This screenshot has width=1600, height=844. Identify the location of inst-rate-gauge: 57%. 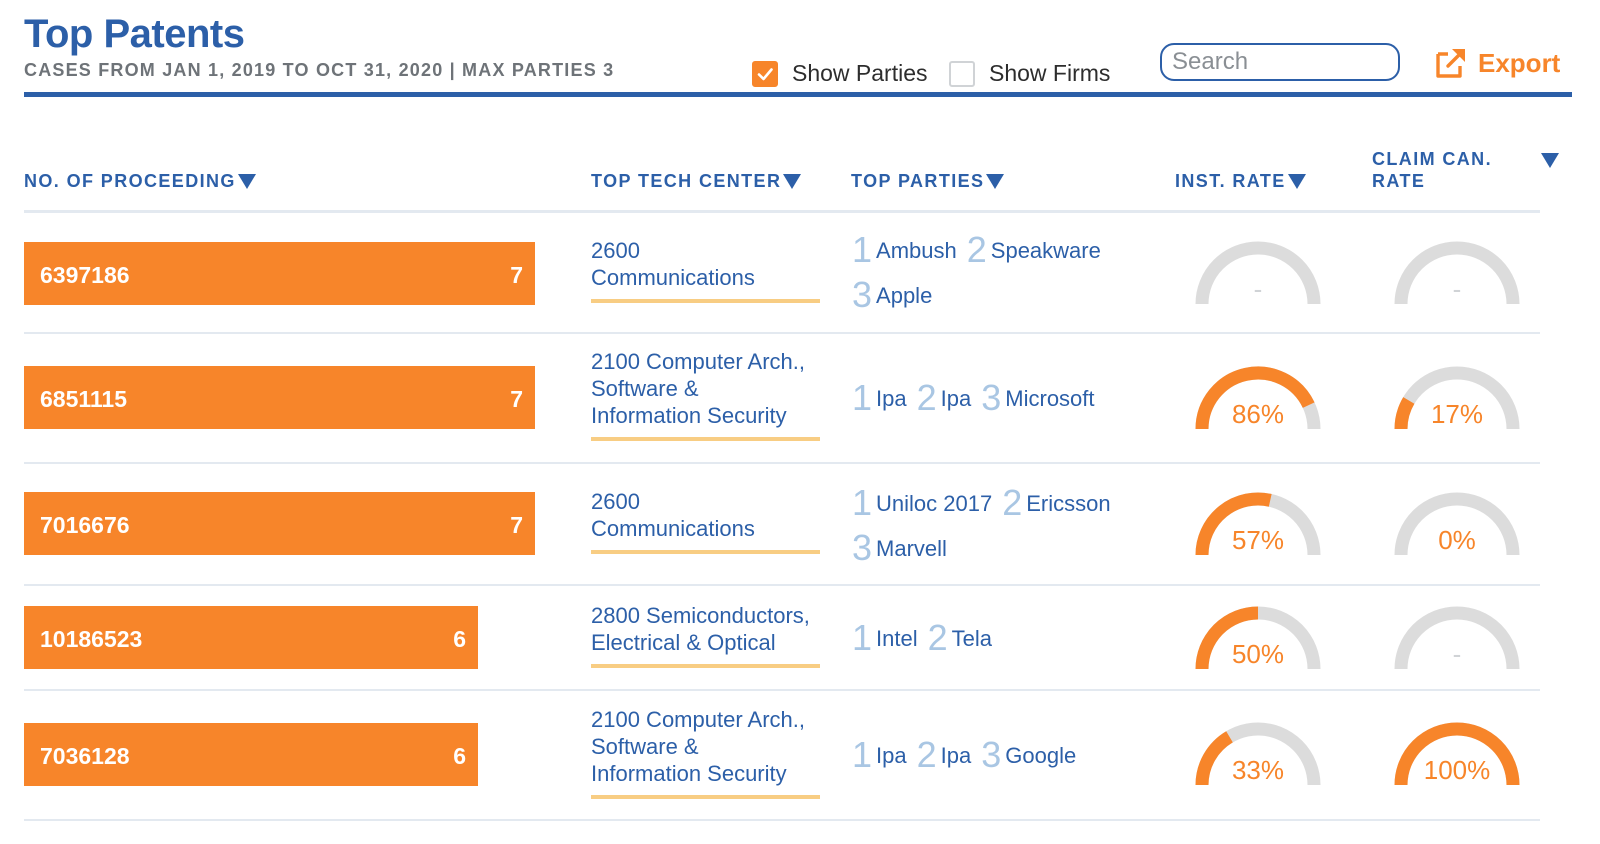
(1258, 523).